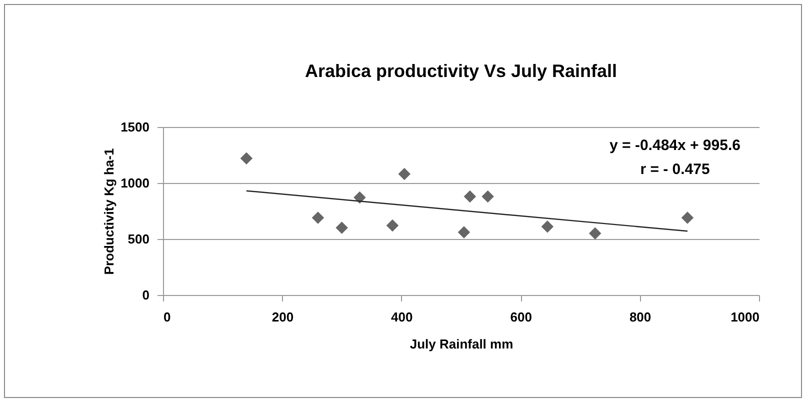 This screenshot has height=404, width=808. I want to click on x-axis-title: July Rainfall mm, so click(462, 344).